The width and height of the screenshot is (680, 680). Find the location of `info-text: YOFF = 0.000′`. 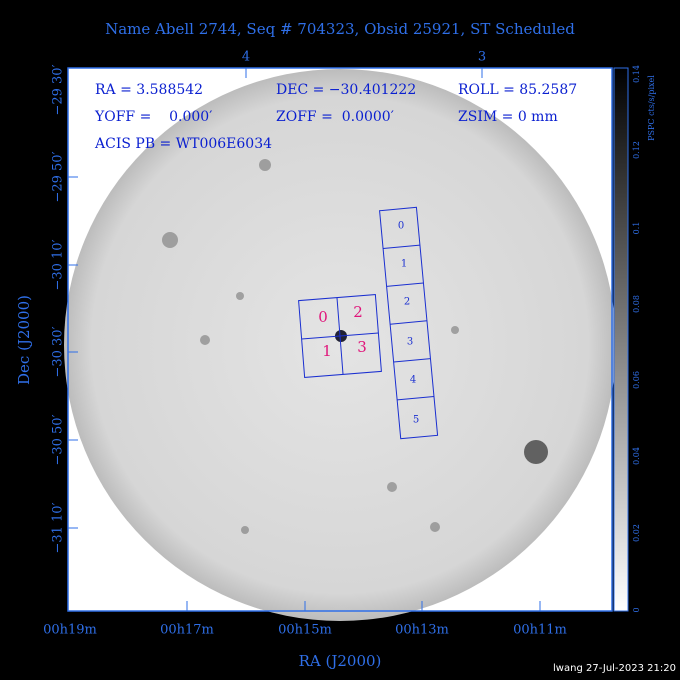

info-text: YOFF = 0.000′ is located at coordinates (153, 117).